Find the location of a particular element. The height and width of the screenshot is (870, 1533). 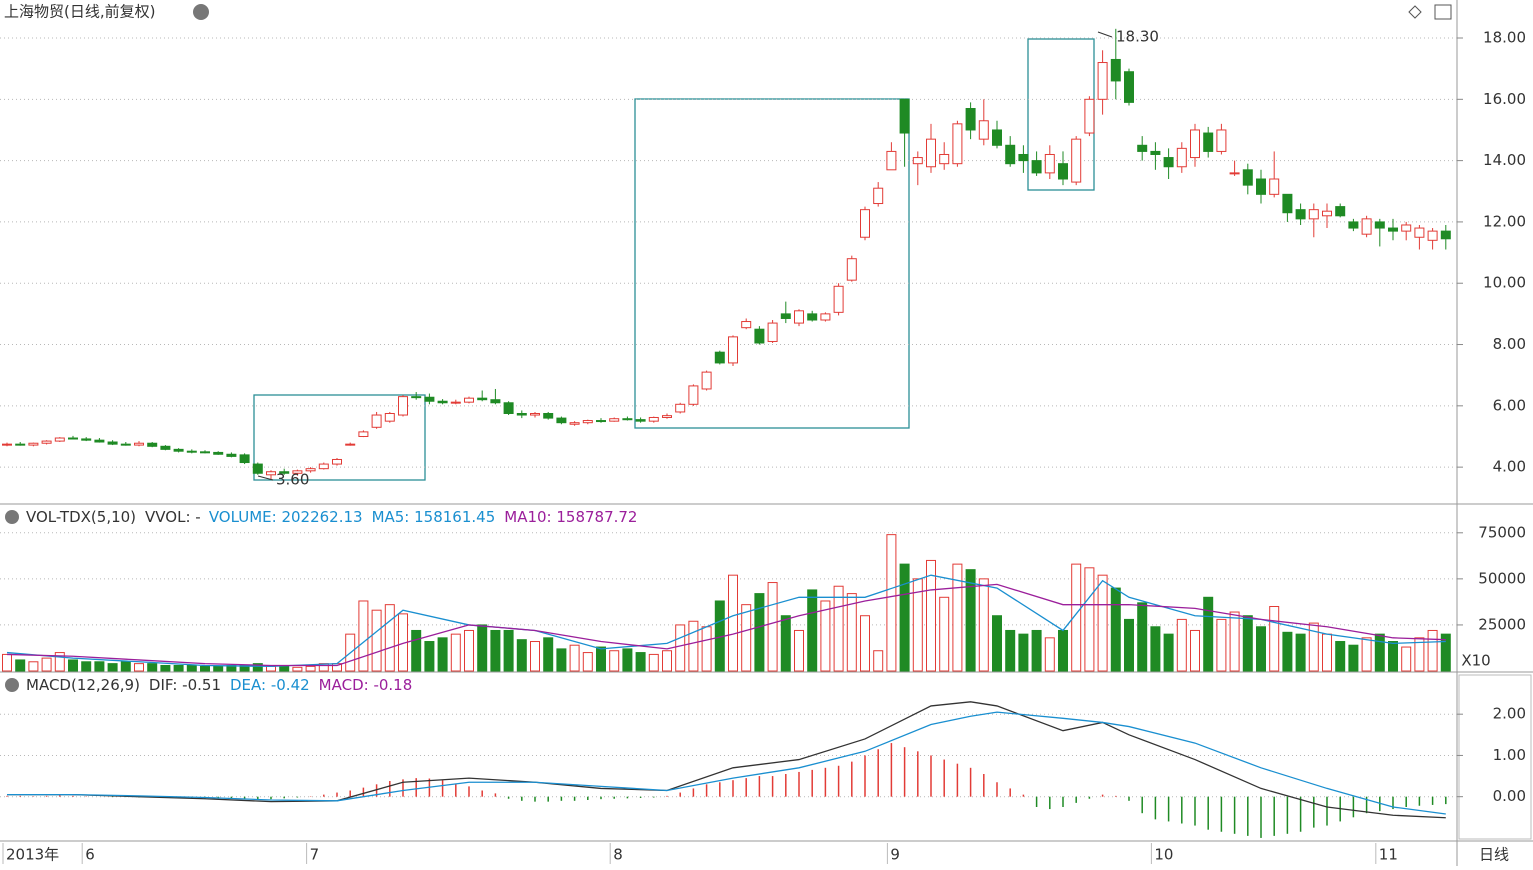

y-tick-label: 50000 is located at coordinates (1502, 578).